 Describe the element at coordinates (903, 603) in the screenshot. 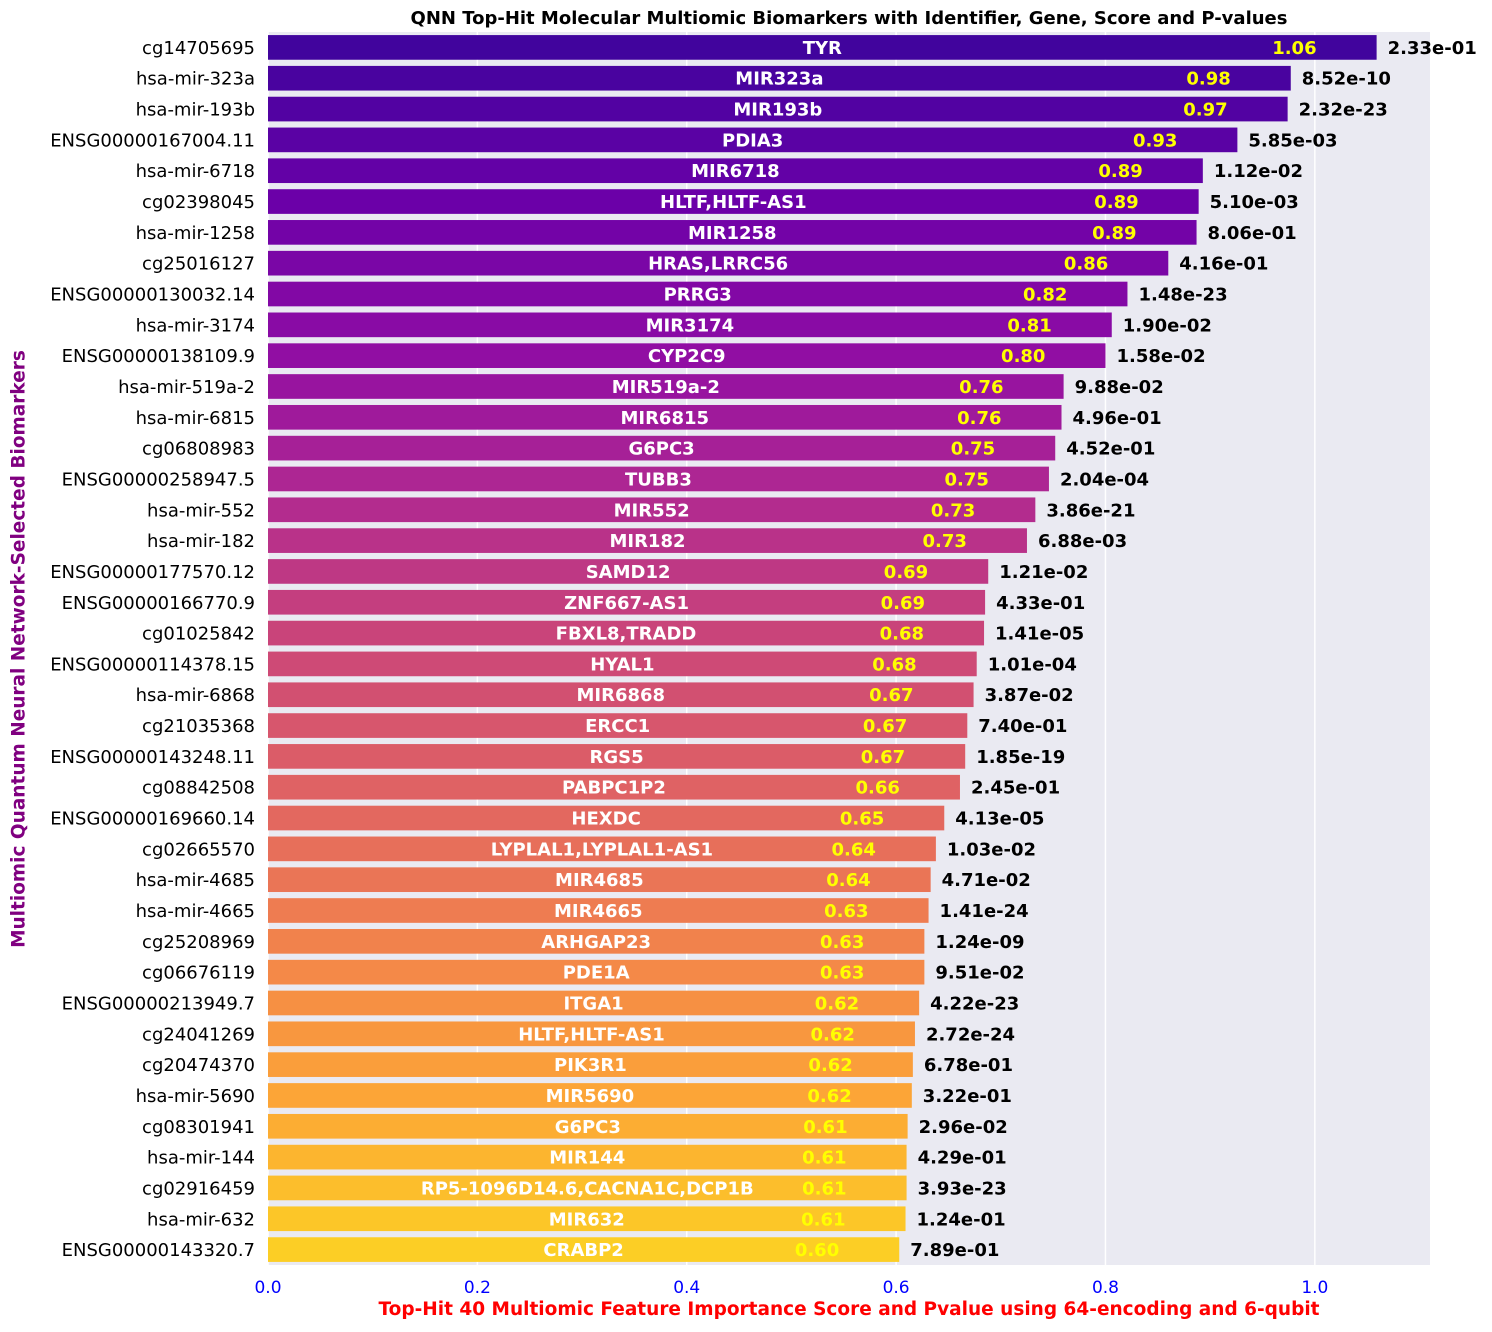

I see `score-label: 0.69` at that location.